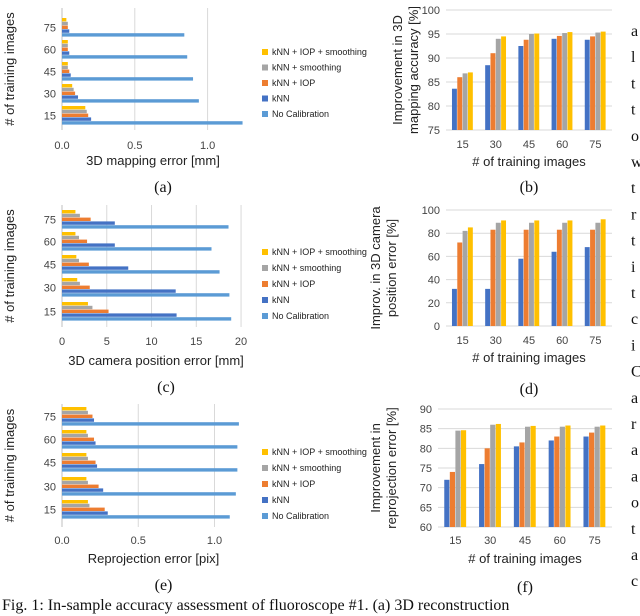 The image size is (640, 616). Describe the element at coordinates (434, 131) in the screenshot. I see `y-tick-label: 75` at that location.